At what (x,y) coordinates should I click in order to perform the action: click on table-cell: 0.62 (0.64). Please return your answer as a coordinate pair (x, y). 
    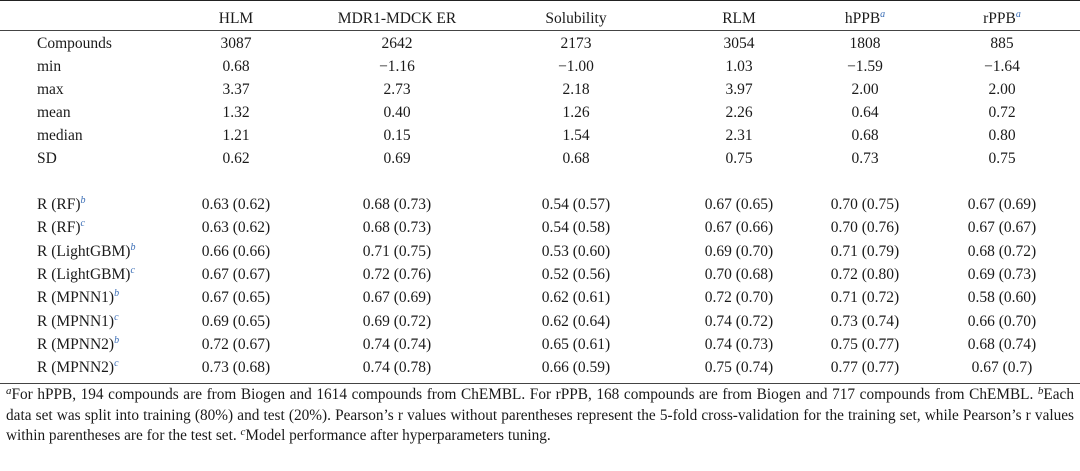
    Looking at the image, I should click on (576, 321).